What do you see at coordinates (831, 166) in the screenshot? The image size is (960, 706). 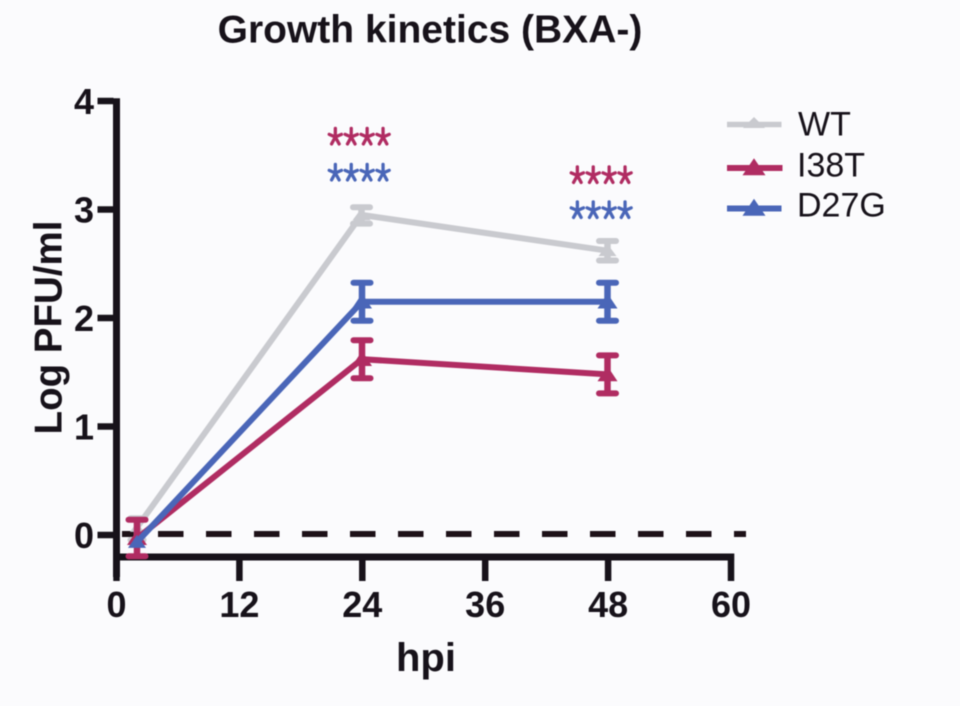 I see `svg-text: I38T` at bounding box center [831, 166].